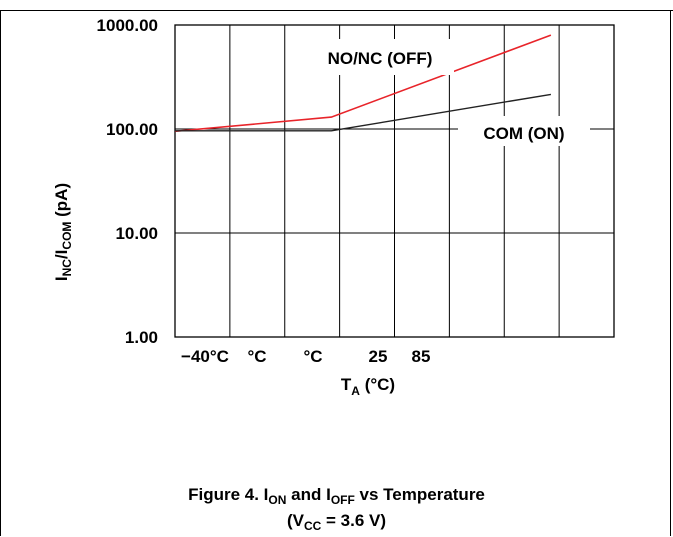 This screenshot has width=673, height=537. Describe the element at coordinates (127, 25) in the screenshot. I see `y-tick-label: 1000.00` at that location.